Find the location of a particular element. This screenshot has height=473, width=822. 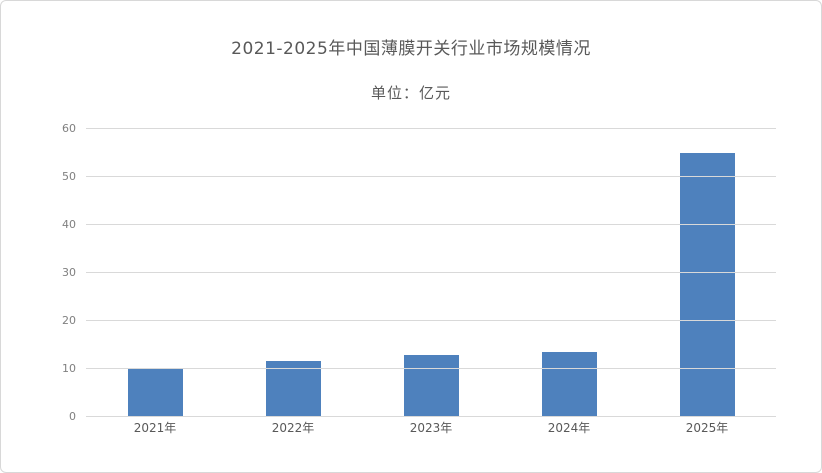

bar-slot-2024年 is located at coordinates (569, 273).